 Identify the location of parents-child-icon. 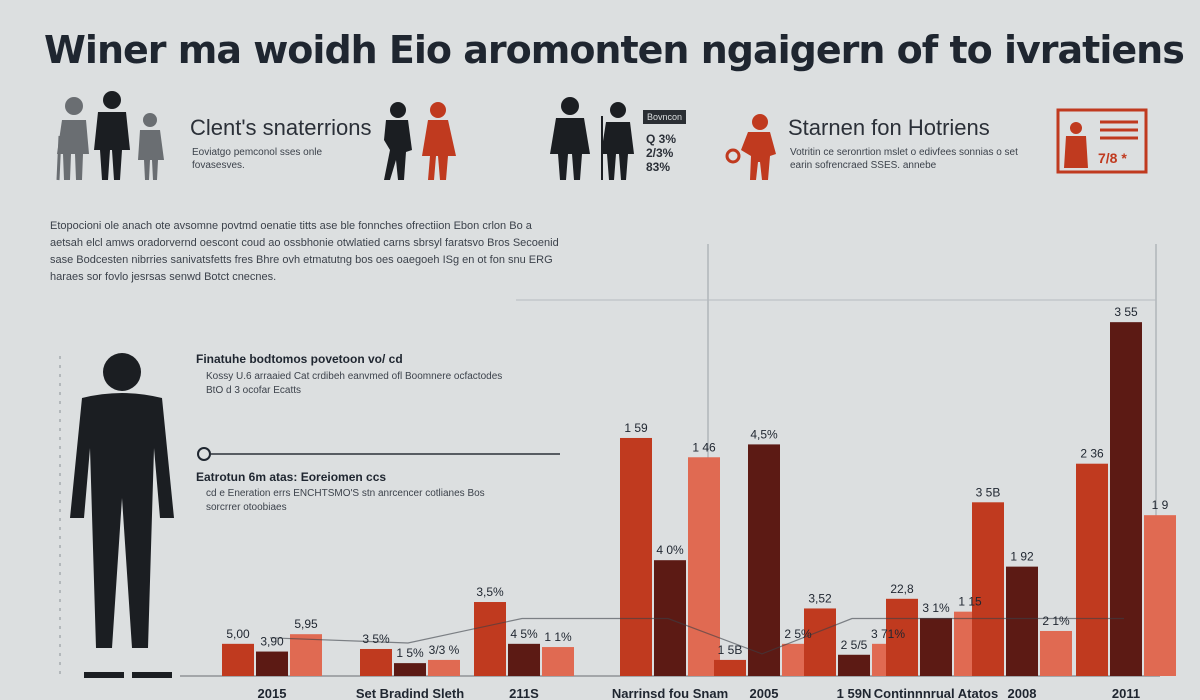
(592, 138).